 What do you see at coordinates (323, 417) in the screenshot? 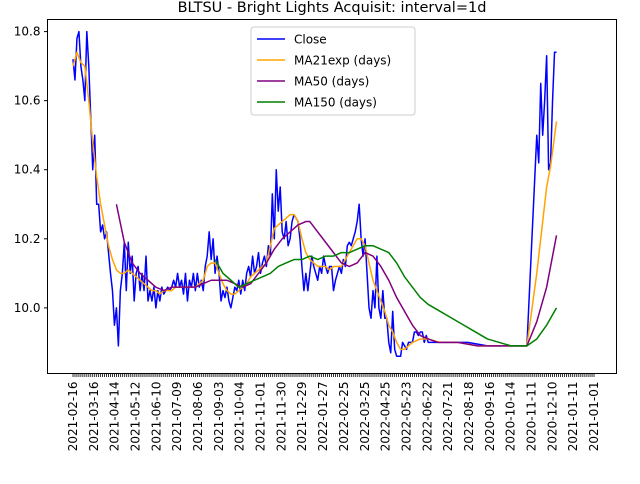
I see `x-tick-label: 2022-01-27` at bounding box center [323, 417].